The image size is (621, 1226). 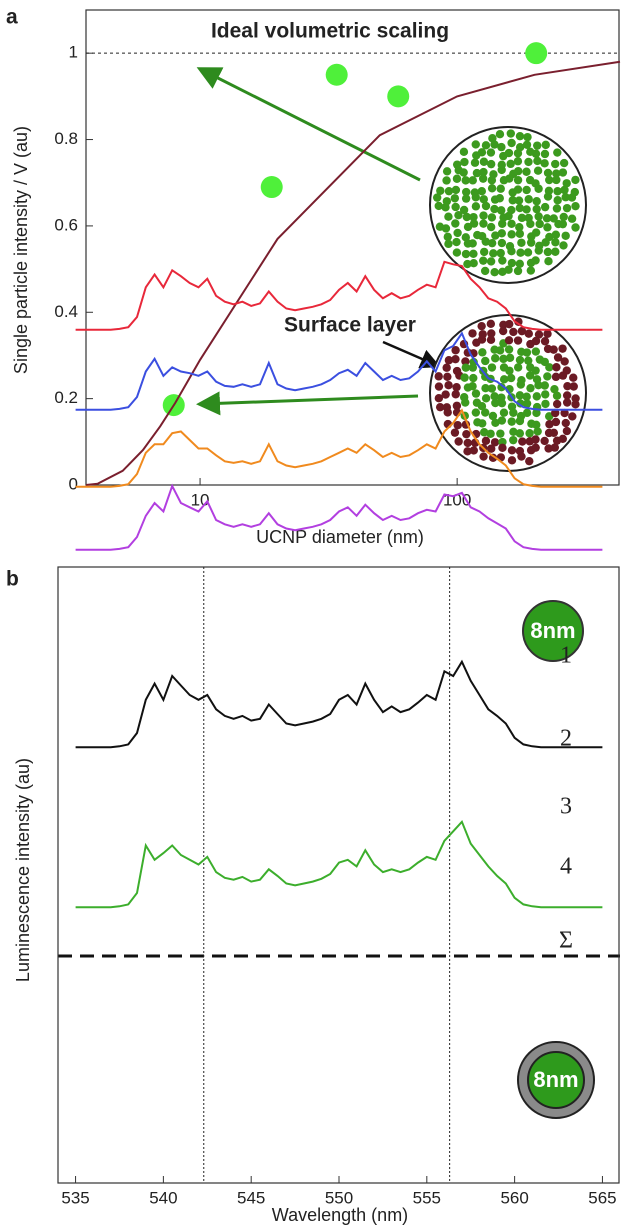 What do you see at coordinates (553, 631) in the screenshot?
I see `particle-icon` at bounding box center [553, 631].